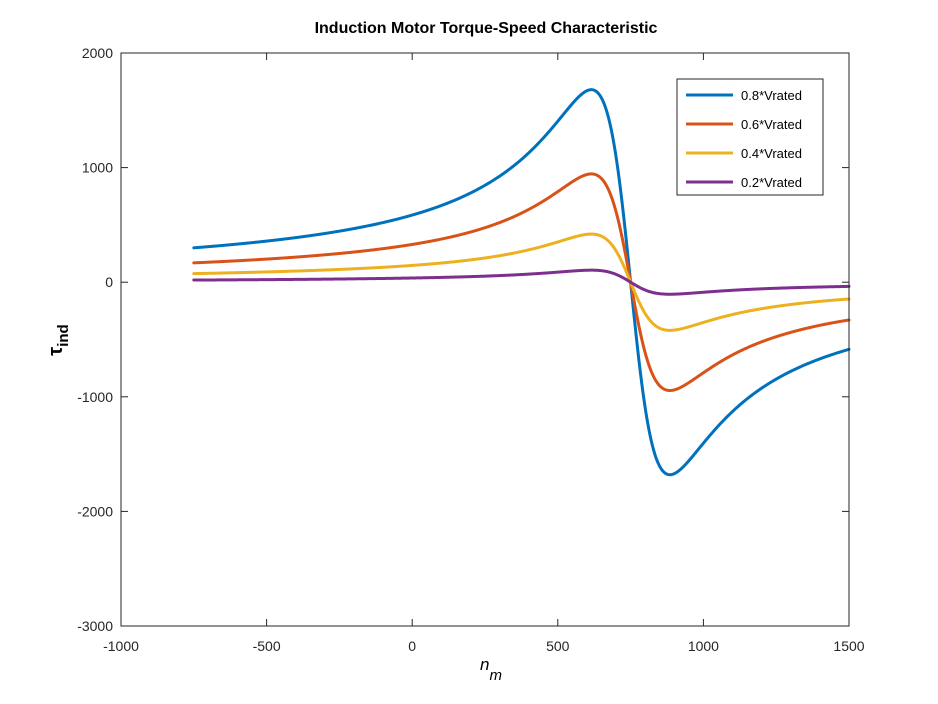 Image resolution: width=938 pixels, height=704 pixels. Describe the element at coordinates (109, 282) in the screenshot. I see `y-tick-label: 0` at that location.